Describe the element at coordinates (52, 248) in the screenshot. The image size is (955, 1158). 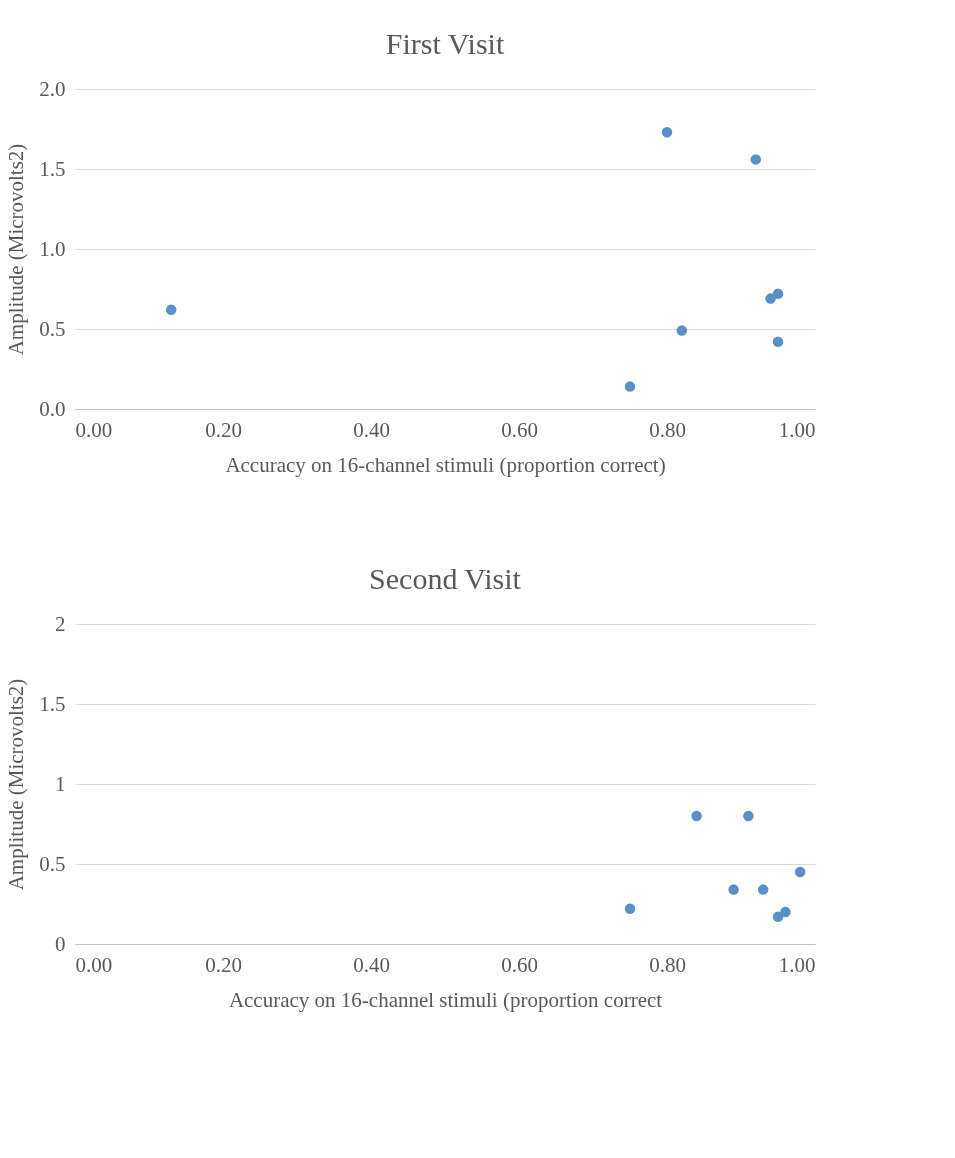
I see `y-tick-label: 1.0` at that location.